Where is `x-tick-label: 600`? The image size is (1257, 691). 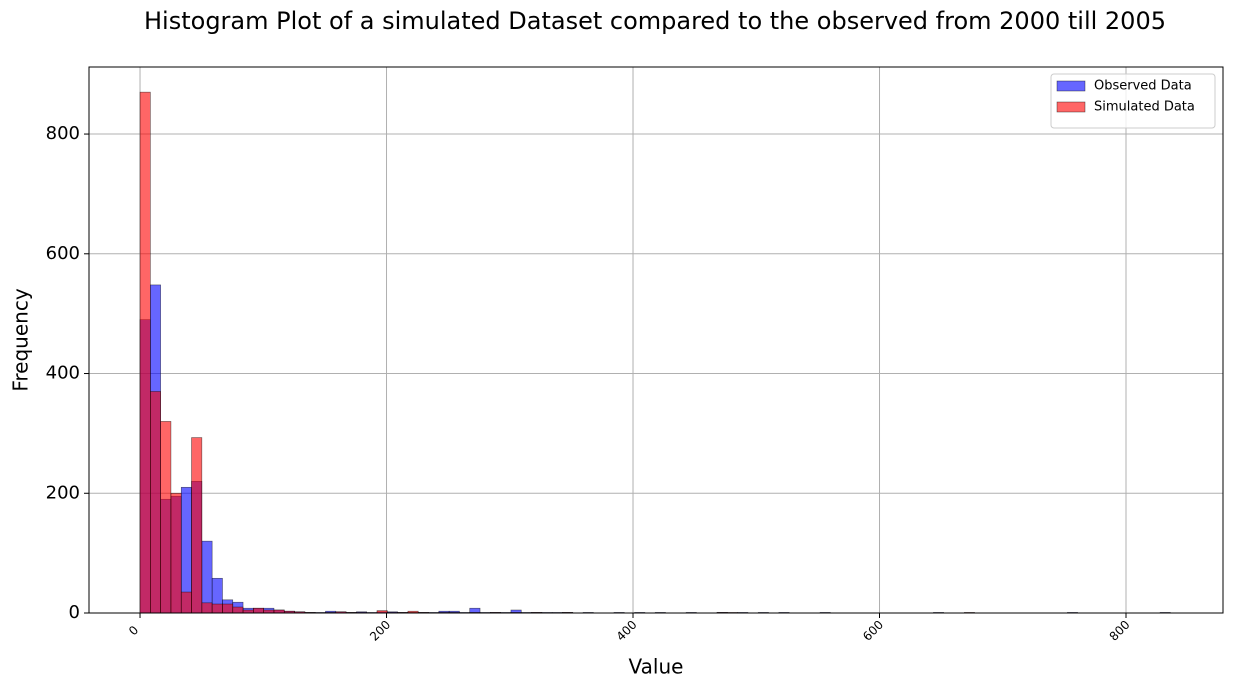
x-tick-label: 600 is located at coordinates (873, 631).